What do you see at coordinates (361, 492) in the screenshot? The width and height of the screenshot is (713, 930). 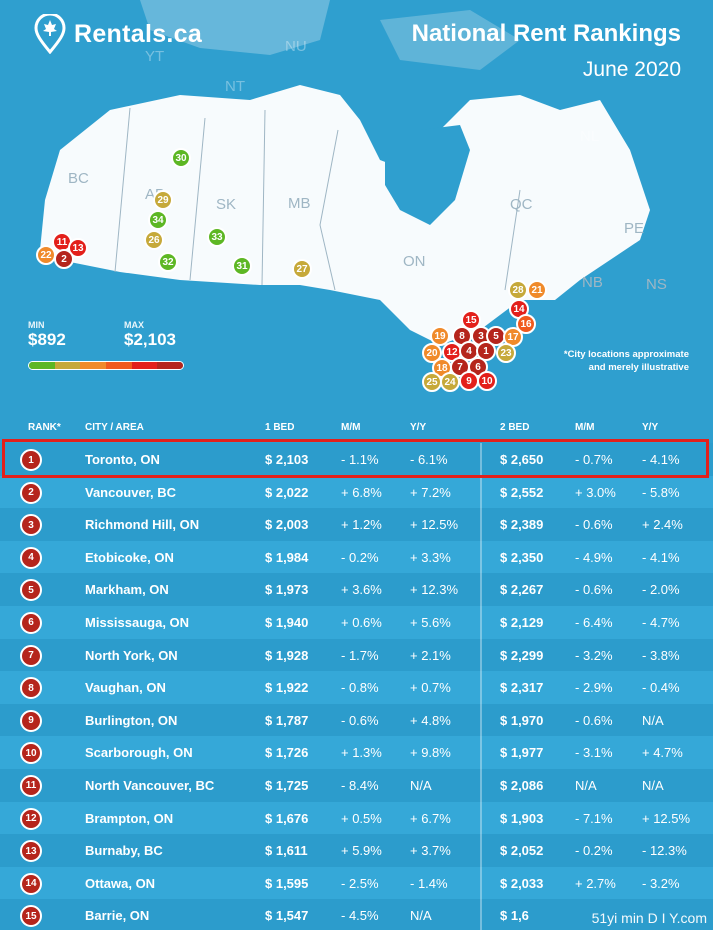 I see `cell-mm1: + 6.8%` at bounding box center [361, 492].